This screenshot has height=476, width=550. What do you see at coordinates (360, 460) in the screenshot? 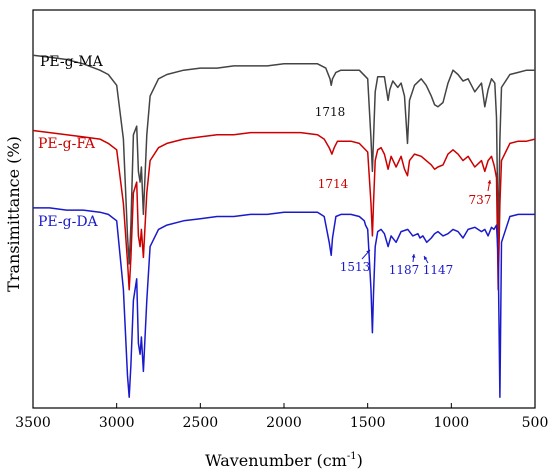
I see `x-axis-label-close: )` at bounding box center [360, 460].